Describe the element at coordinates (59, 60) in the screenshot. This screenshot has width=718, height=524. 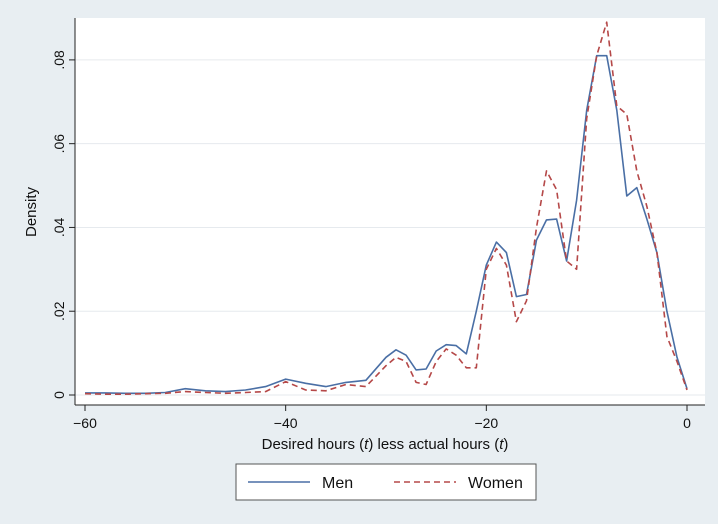
I see `y-tick-label: .08` at that location.